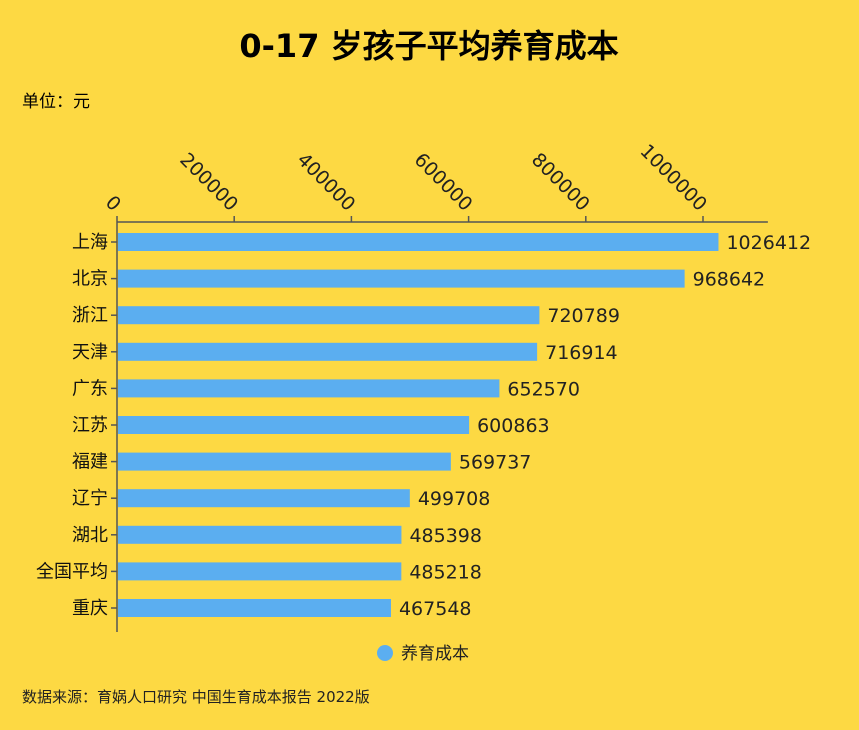  What do you see at coordinates (513, 426) in the screenshot?
I see `bar-value-label: 600863` at bounding box center [513, 426].